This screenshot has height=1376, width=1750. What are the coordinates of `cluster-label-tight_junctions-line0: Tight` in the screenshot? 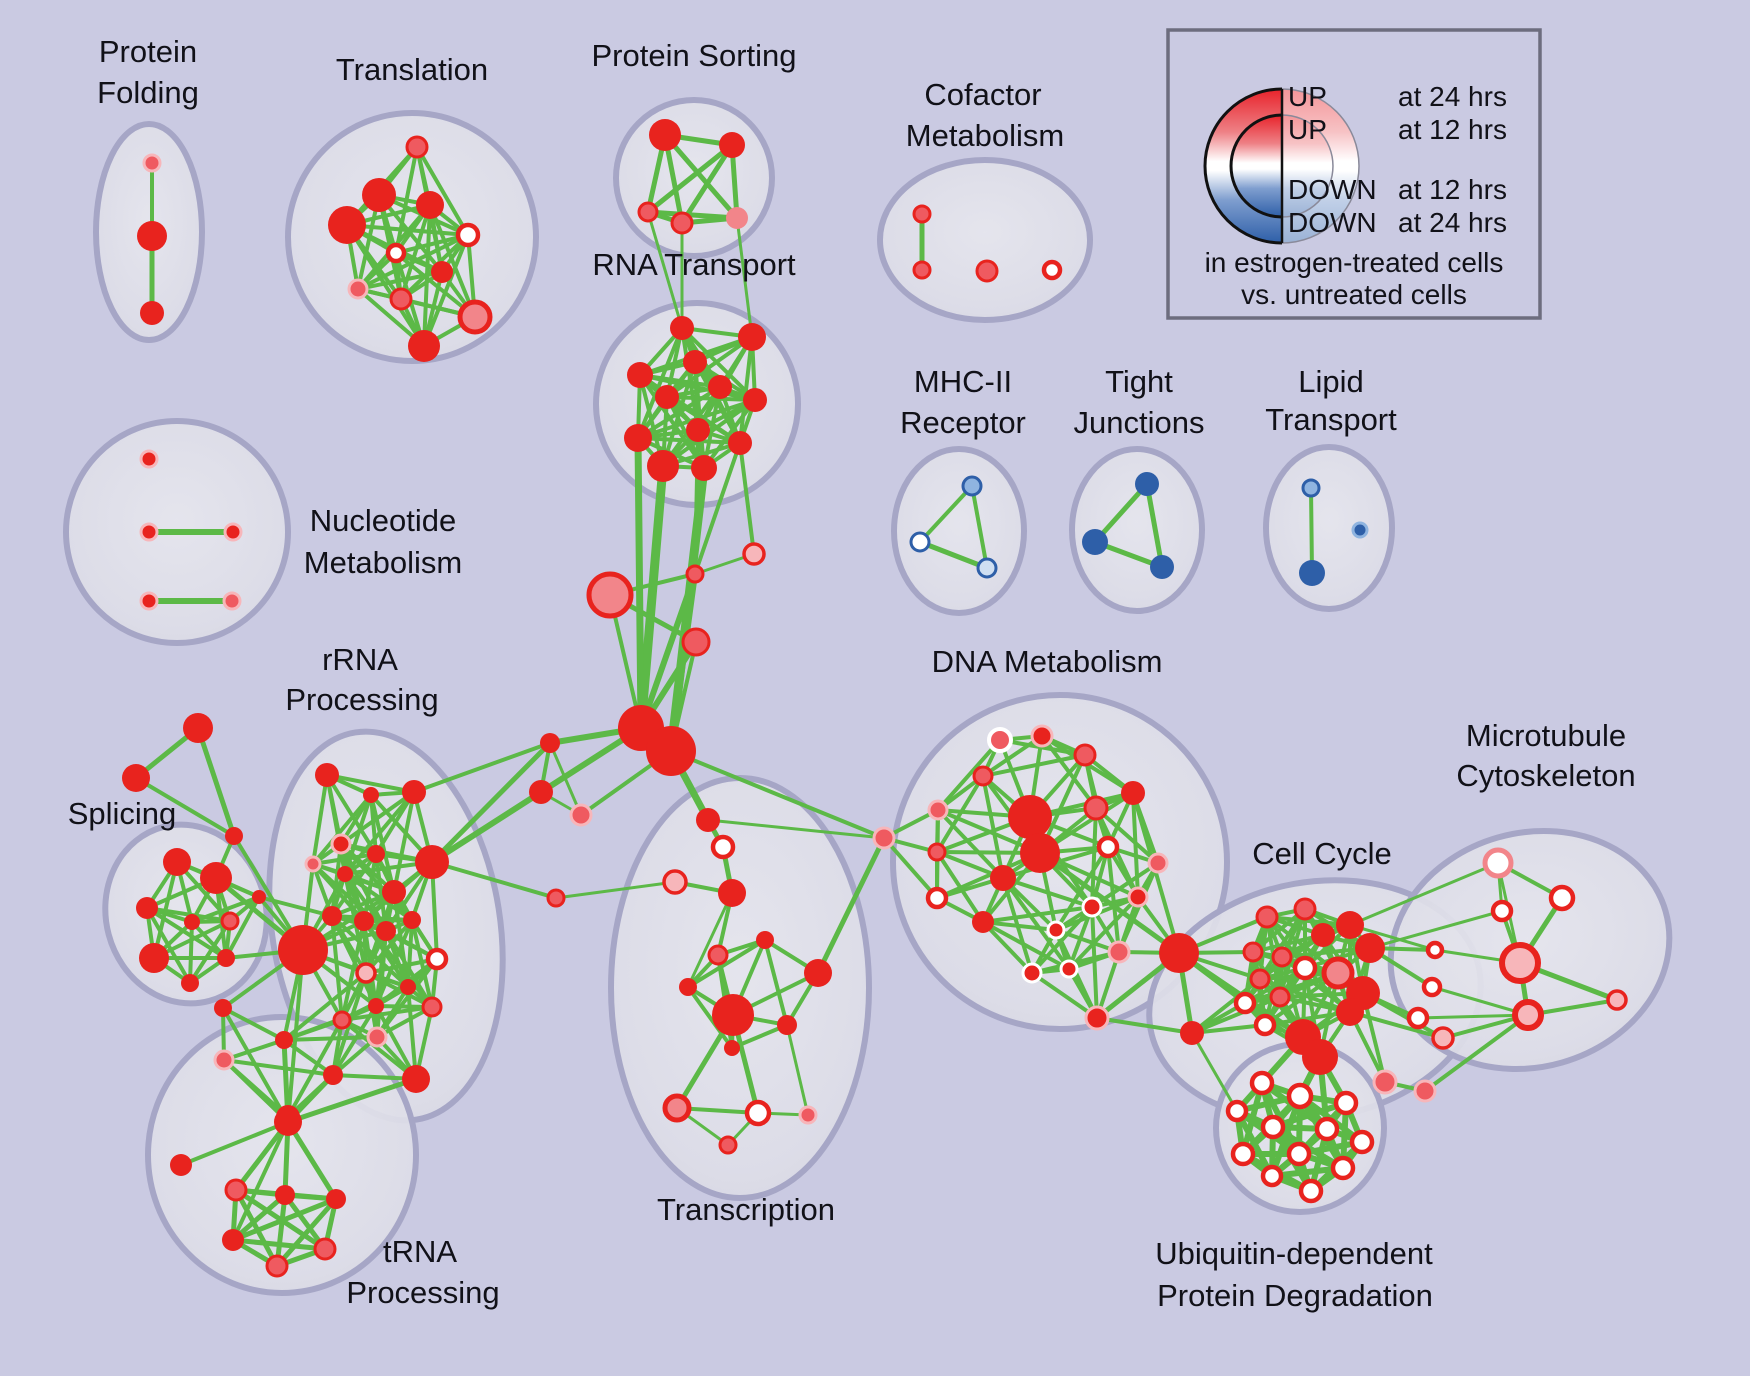 It's located at (1139, 381).